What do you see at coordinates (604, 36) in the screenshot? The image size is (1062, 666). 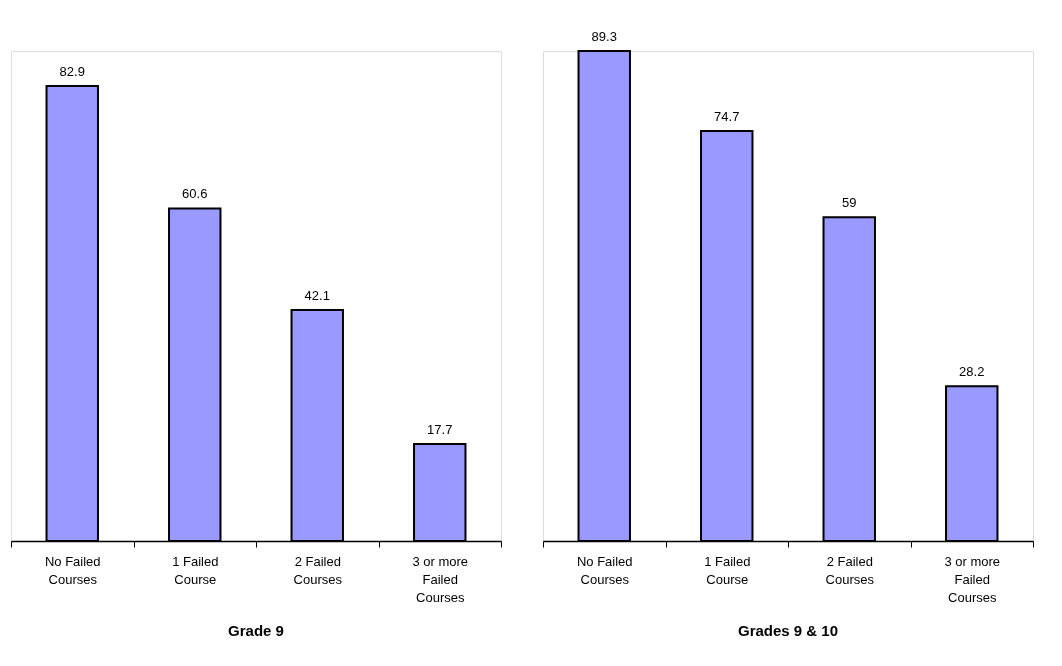 I see `data-label: 89.3` at bounding box center [604, 36].